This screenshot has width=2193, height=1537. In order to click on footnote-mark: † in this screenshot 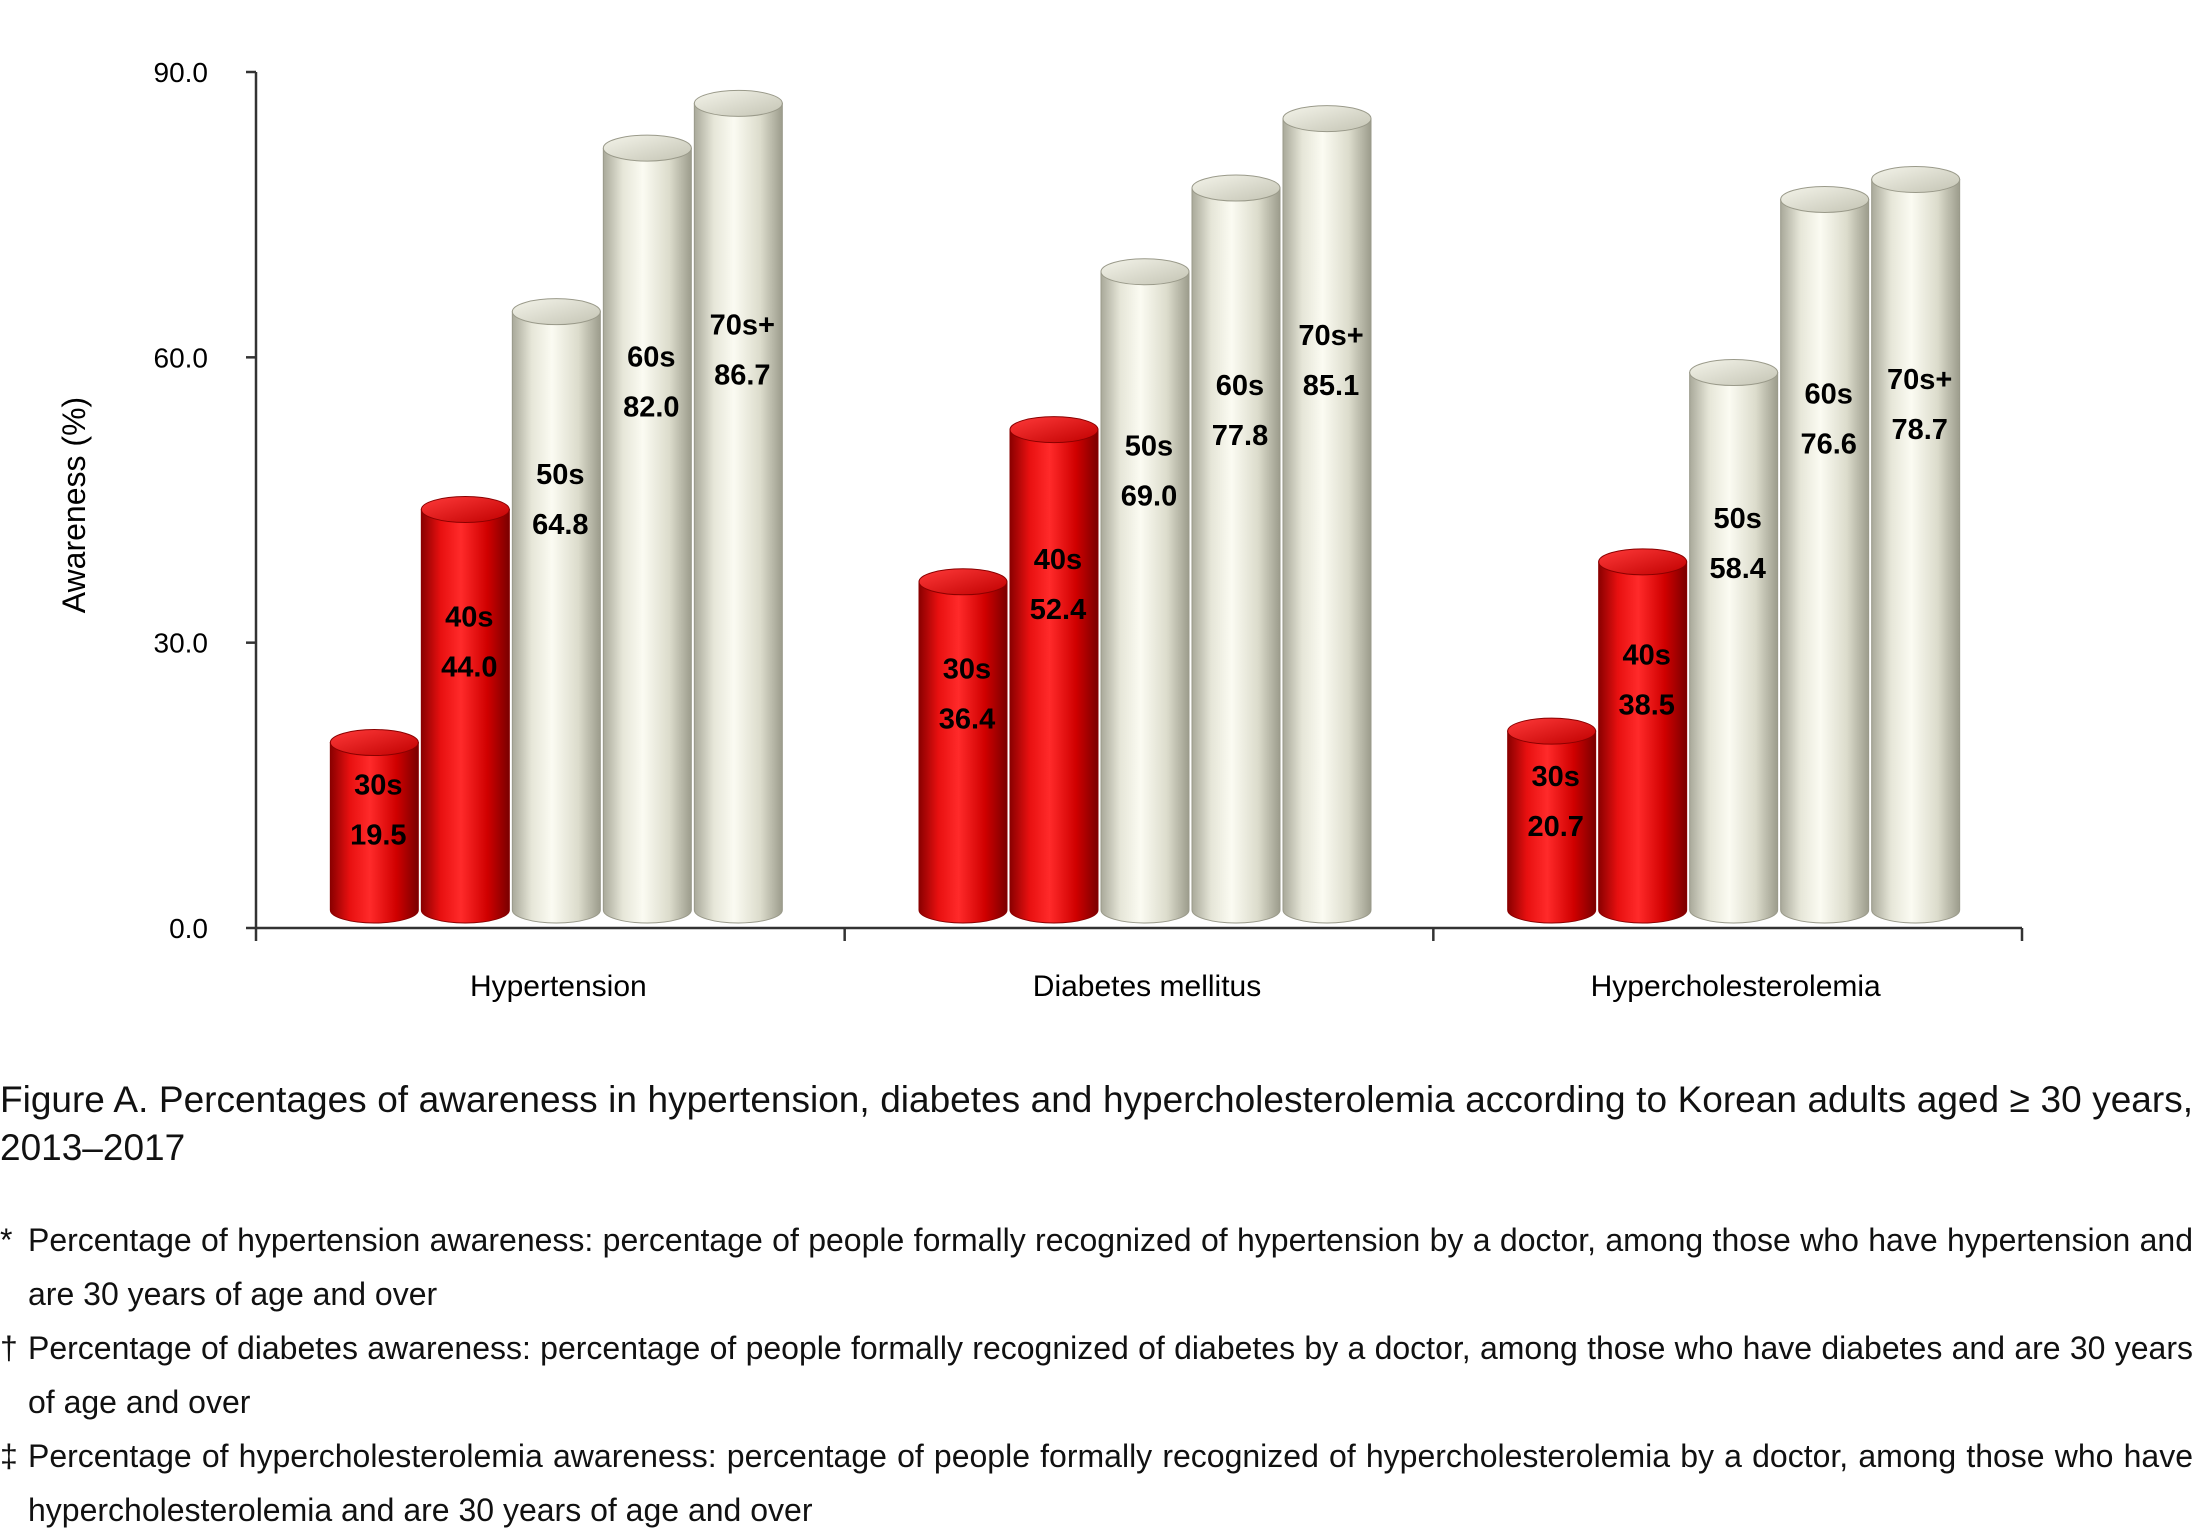, I will do `click(9, 1348)`.